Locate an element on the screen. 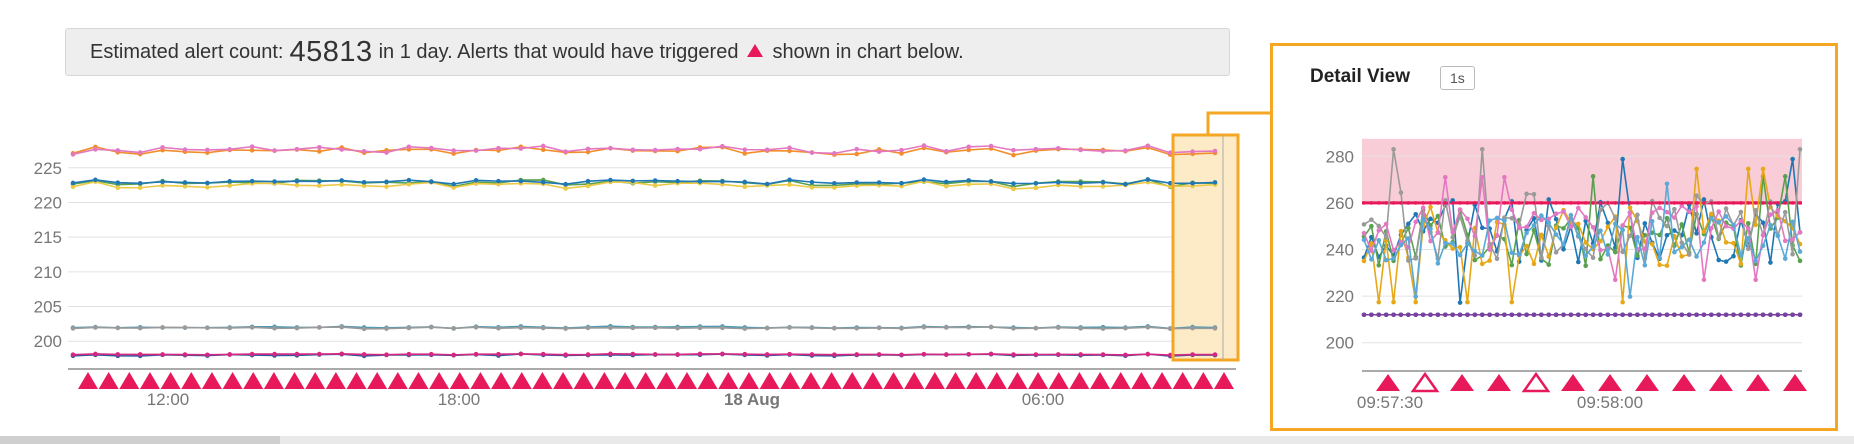 The image size is (1854, 444). alert-marker-hollow is located at coordinates (1536, 382).